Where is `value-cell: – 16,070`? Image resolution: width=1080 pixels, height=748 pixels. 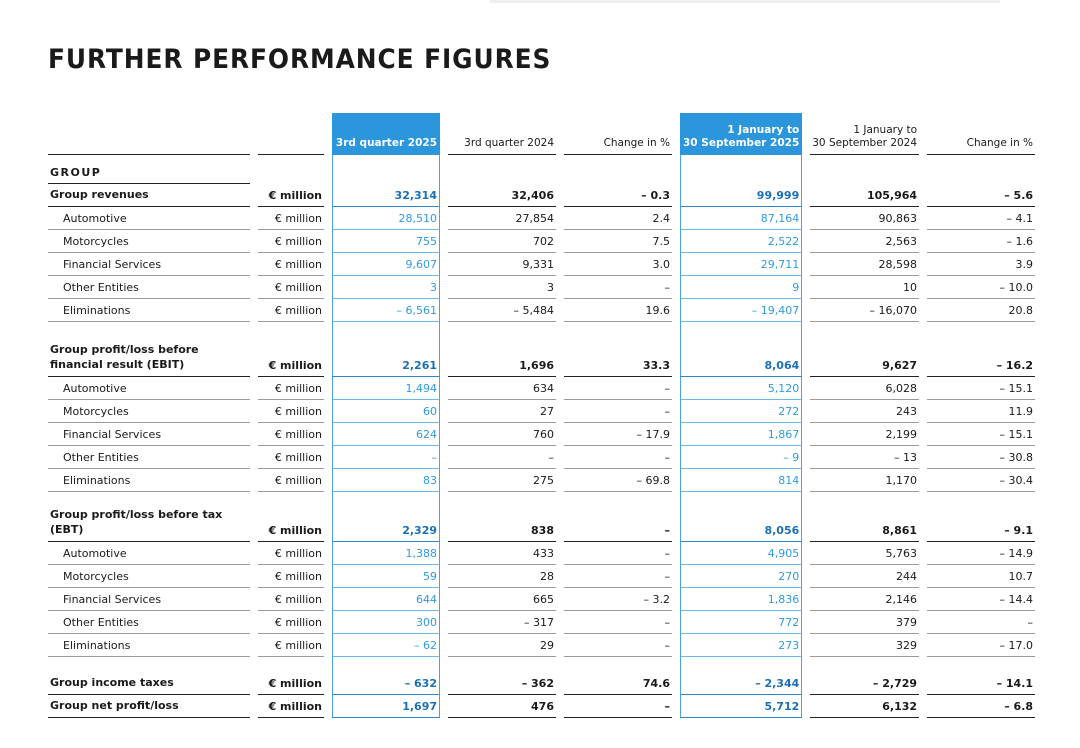
value-cell: – 16,070 is located at coordinates (865, 310).